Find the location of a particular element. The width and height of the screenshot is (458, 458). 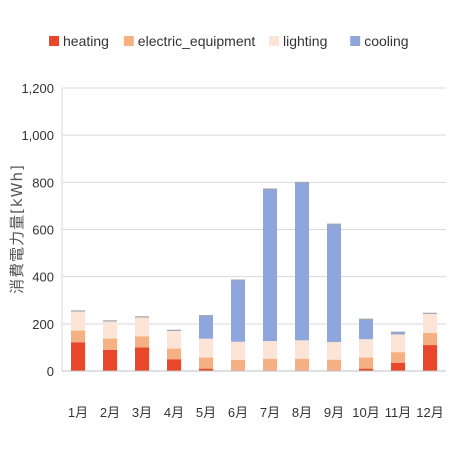

x-tick-label: 9月 is located at coordinates (334, 412).